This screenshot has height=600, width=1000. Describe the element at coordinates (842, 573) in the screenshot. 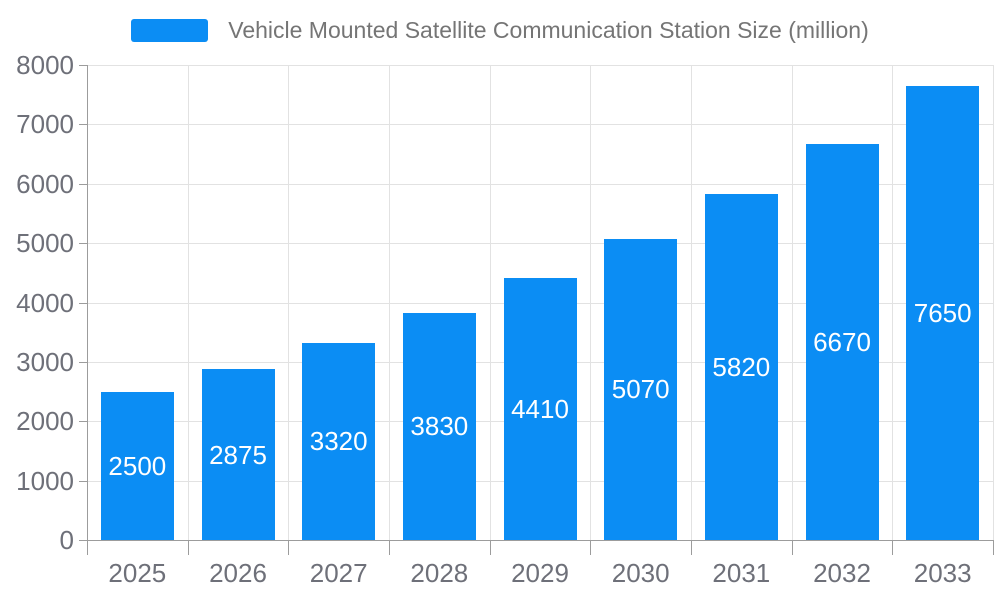

I see `x-axis-label: 2032` at that location.